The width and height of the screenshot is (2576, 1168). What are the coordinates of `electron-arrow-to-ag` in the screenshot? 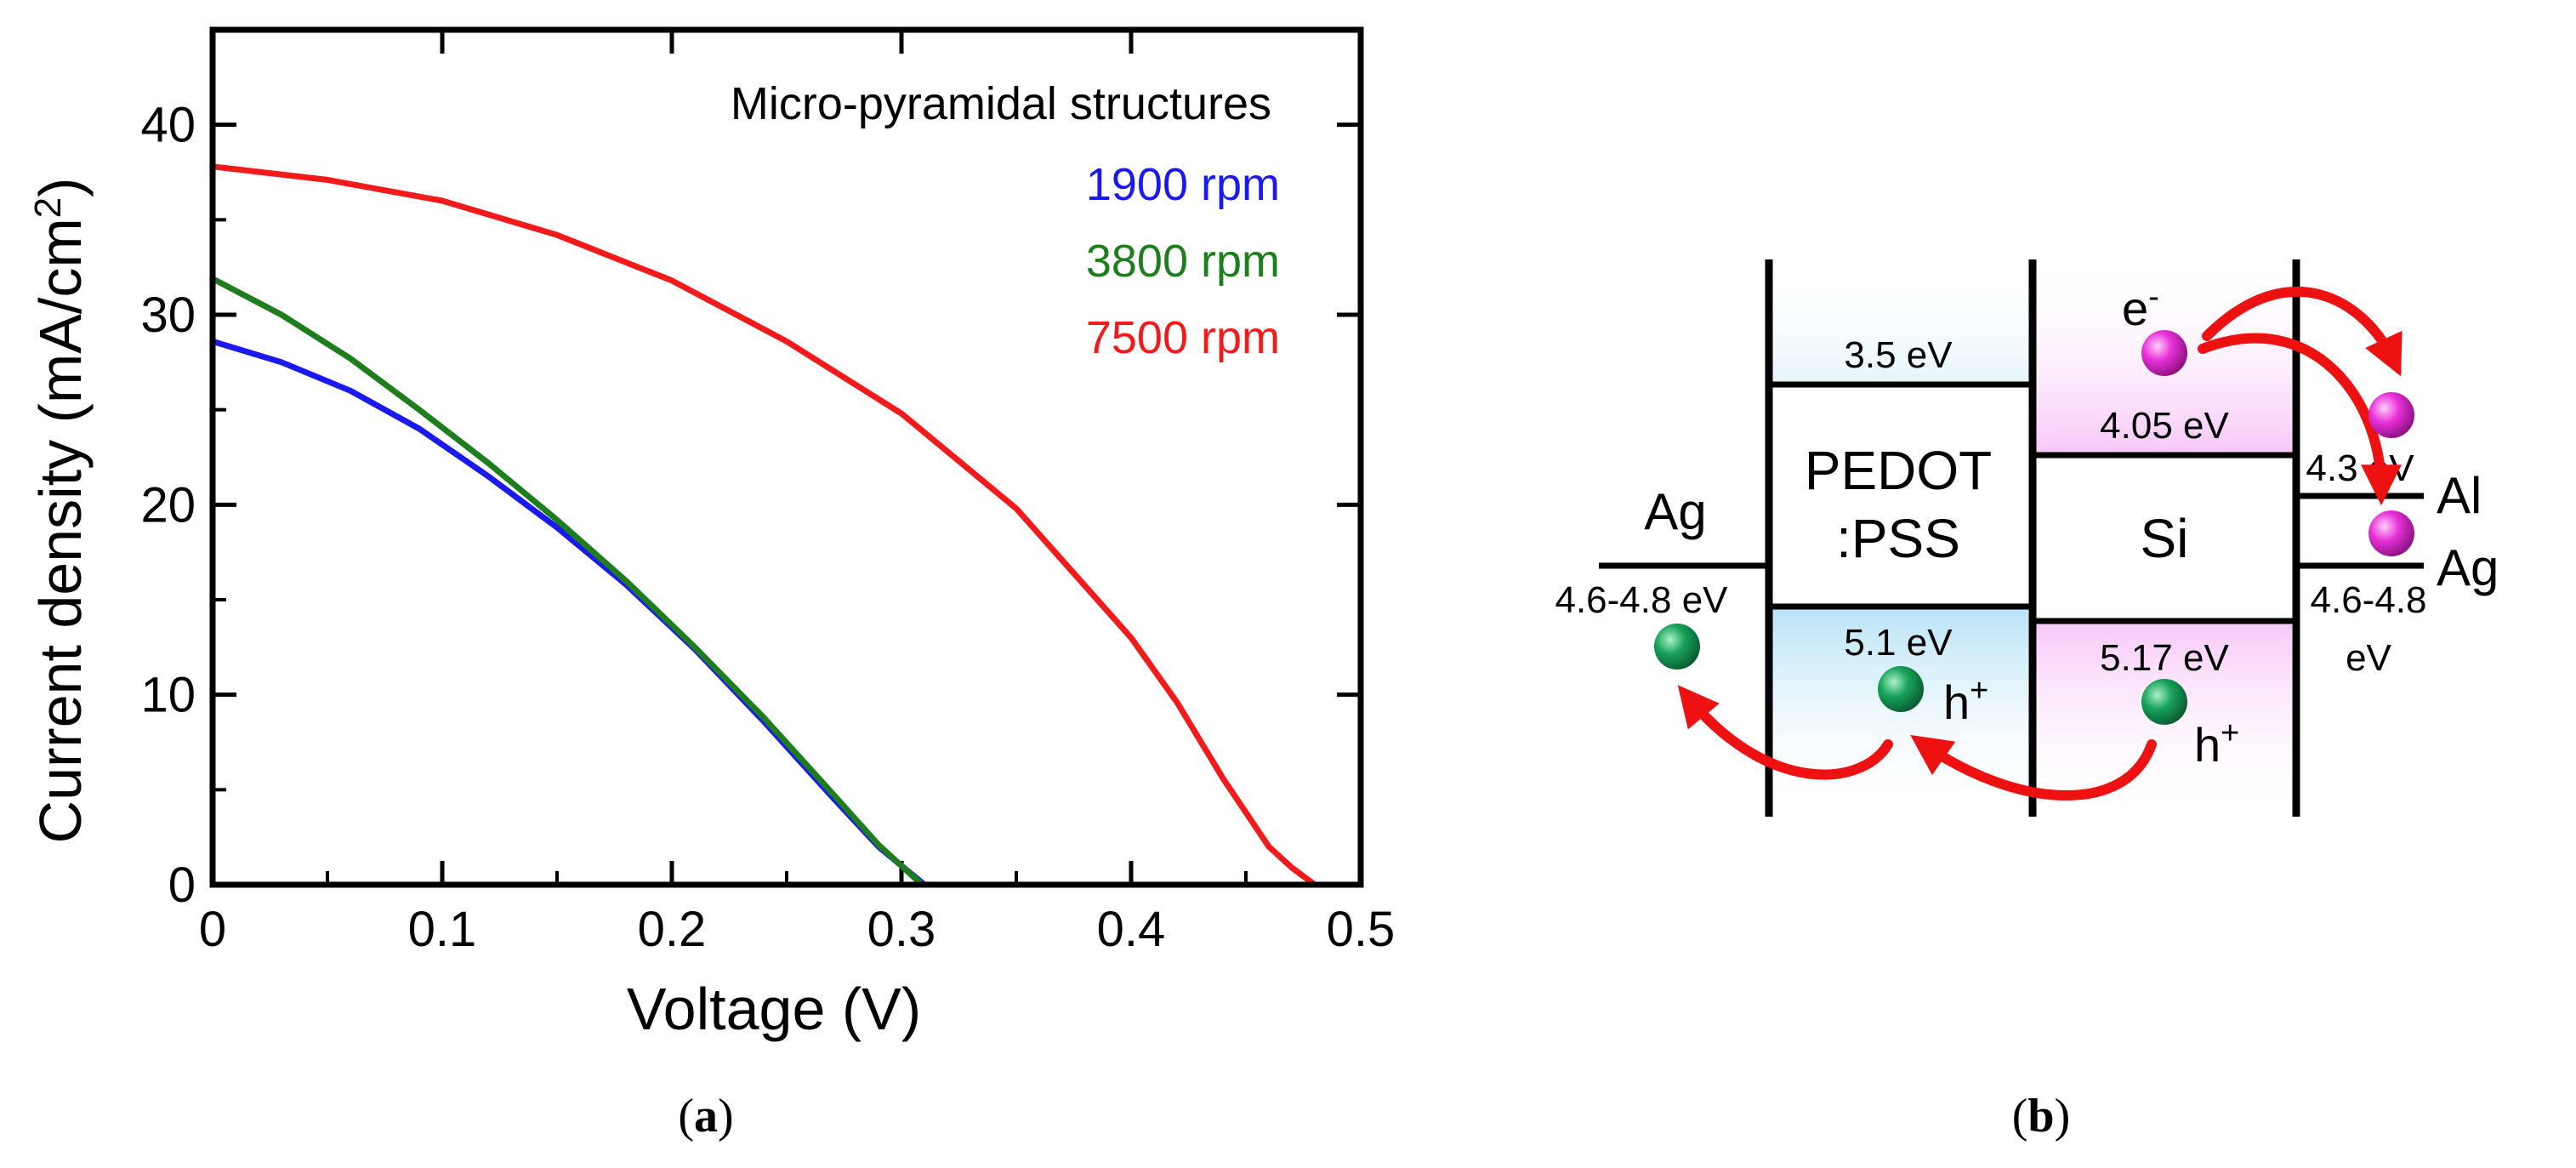 It's located at (2300, 419).